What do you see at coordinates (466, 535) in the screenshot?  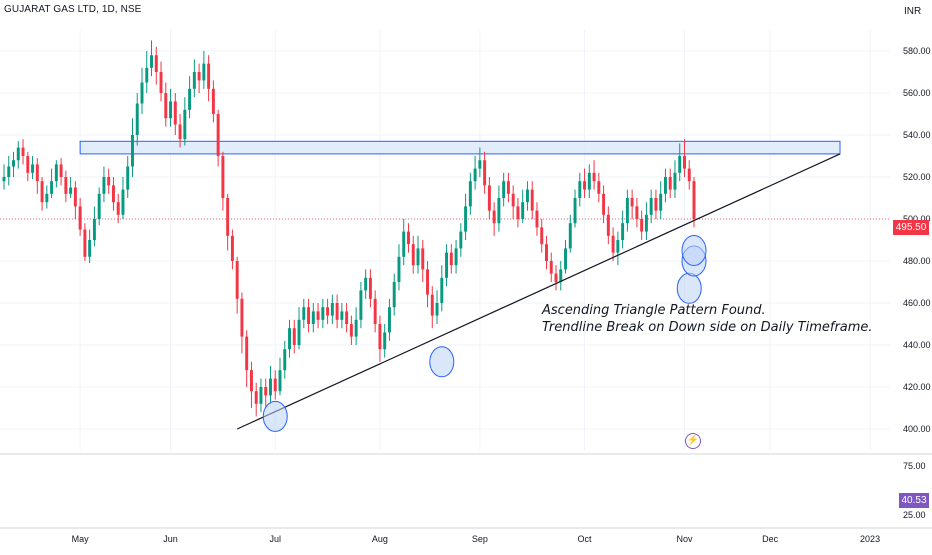 I see `time-axis: MayJunJulAugSepOctNovDec2023FebMar` at bounding box center [466, 535].